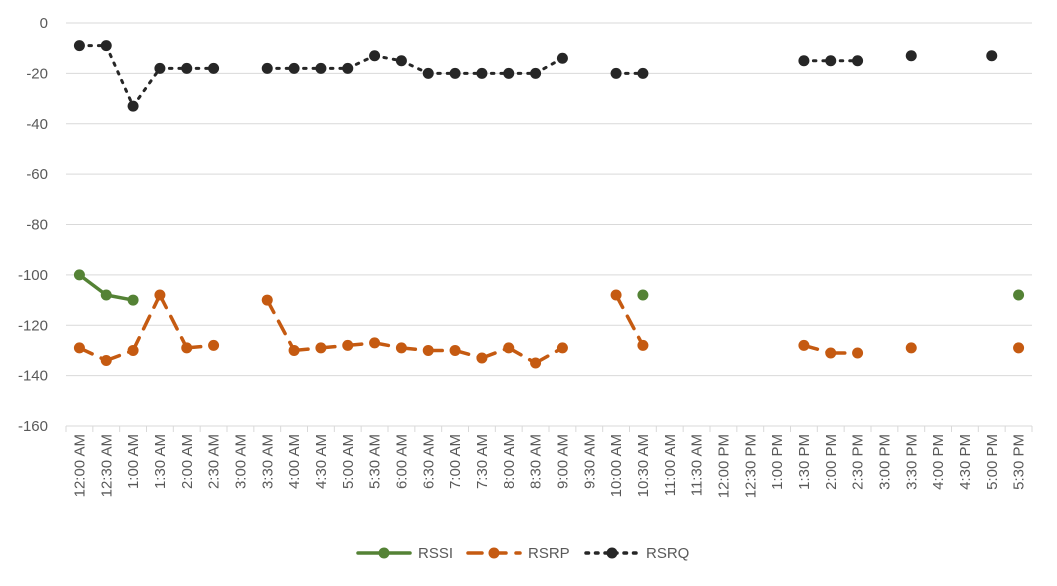  I want to click on x-tick-label: 3:30 AM, so click(267, 461).